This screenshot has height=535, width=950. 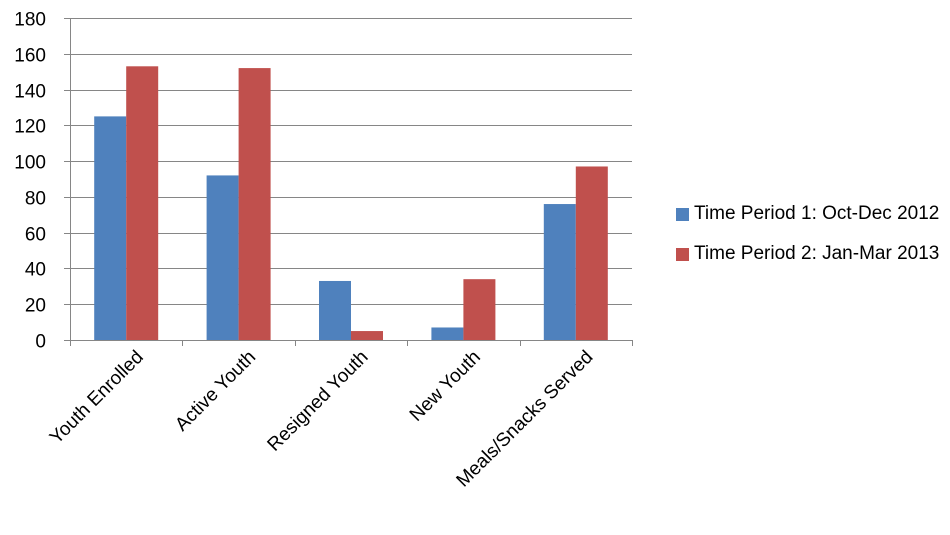 What do you see at coordinates (318, 401) in the screenshot?
I see `x-category-label-3: Resigned Youth` at bounding box center [318, 401].